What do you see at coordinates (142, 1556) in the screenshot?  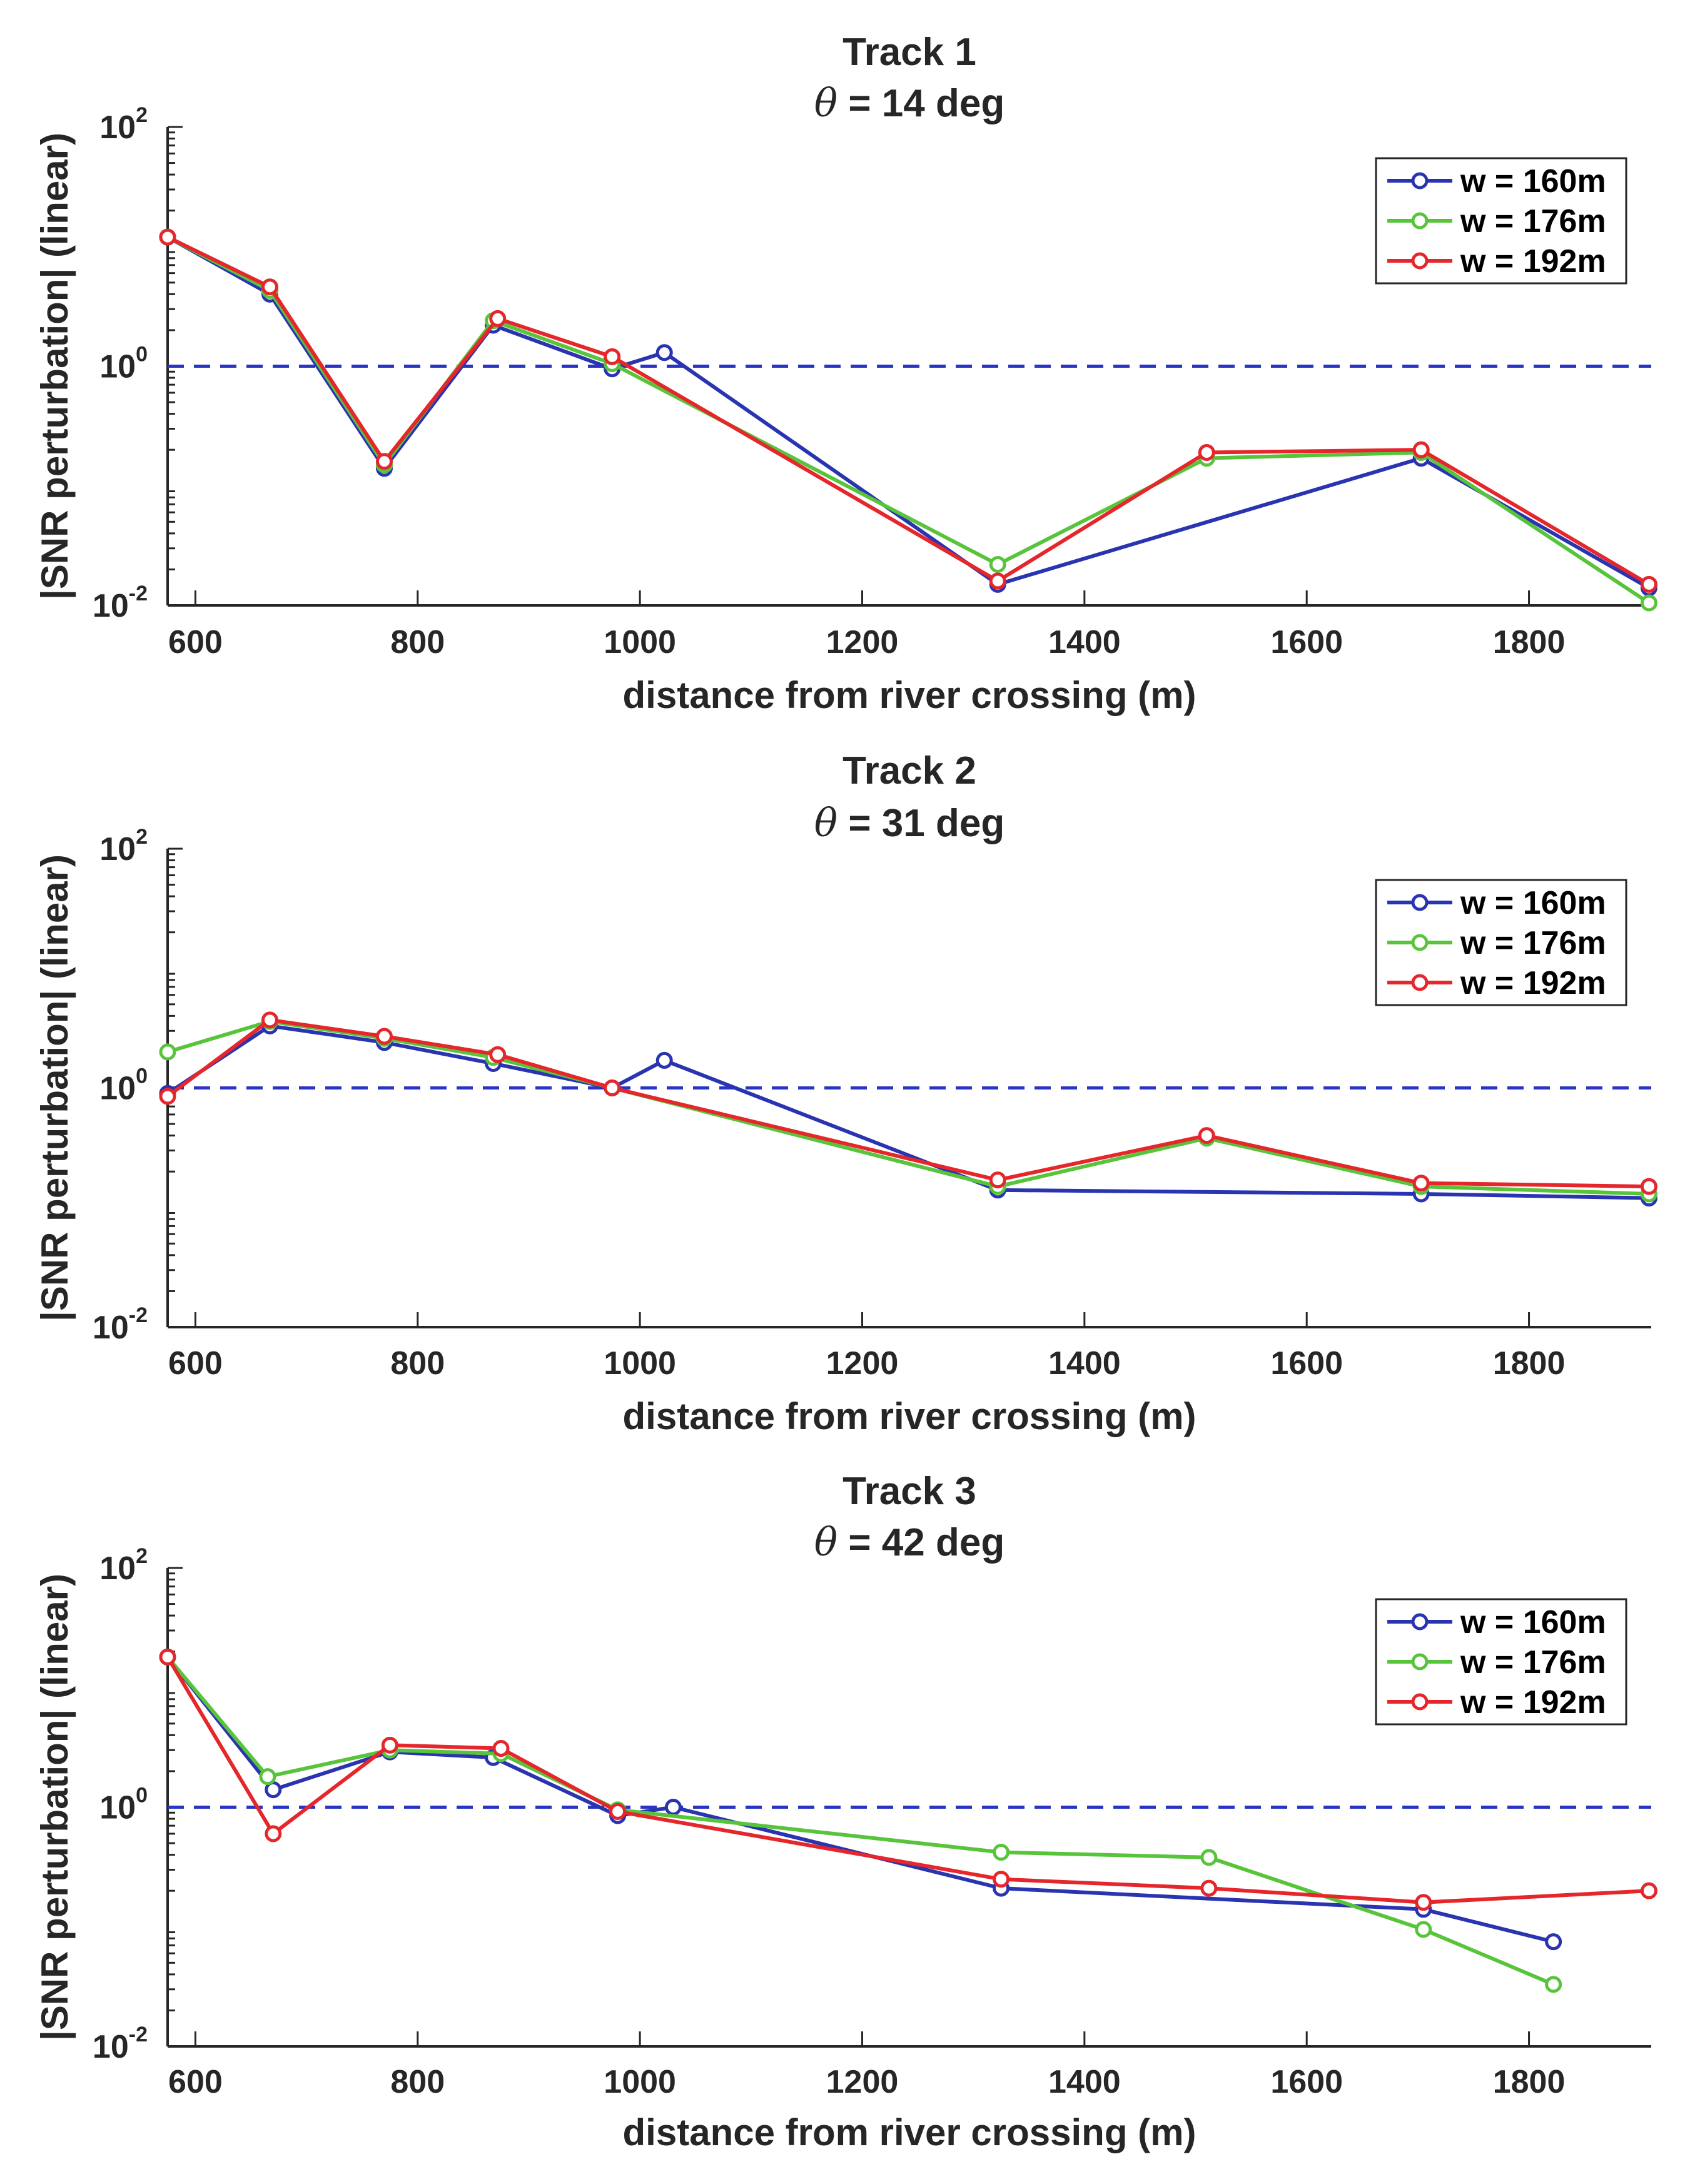 I see `y-tick-exponent: 2` at bounding box center [142, 1556].